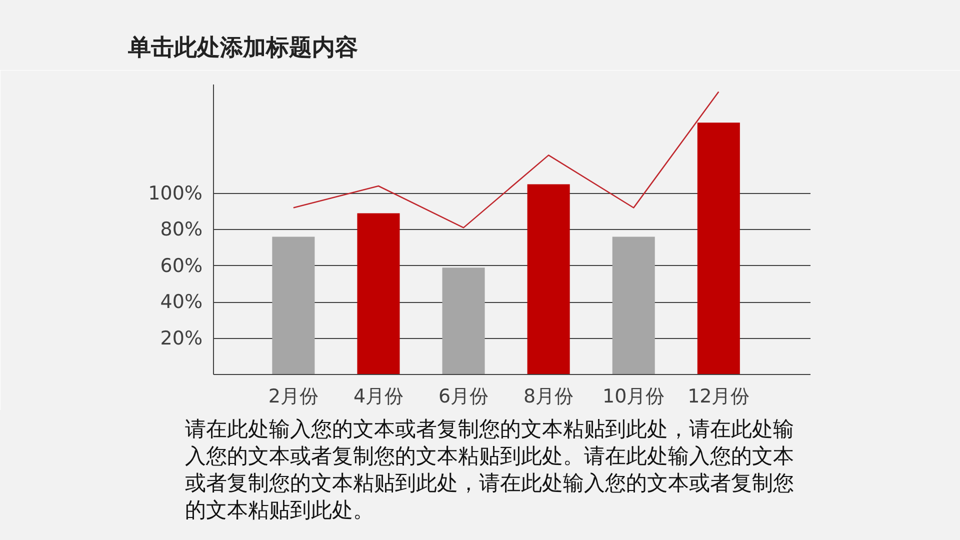 Image resolution: width=960 pixels, height=540 pixels. I want to click on x-tick-label: 12月份, so click(719, 397).